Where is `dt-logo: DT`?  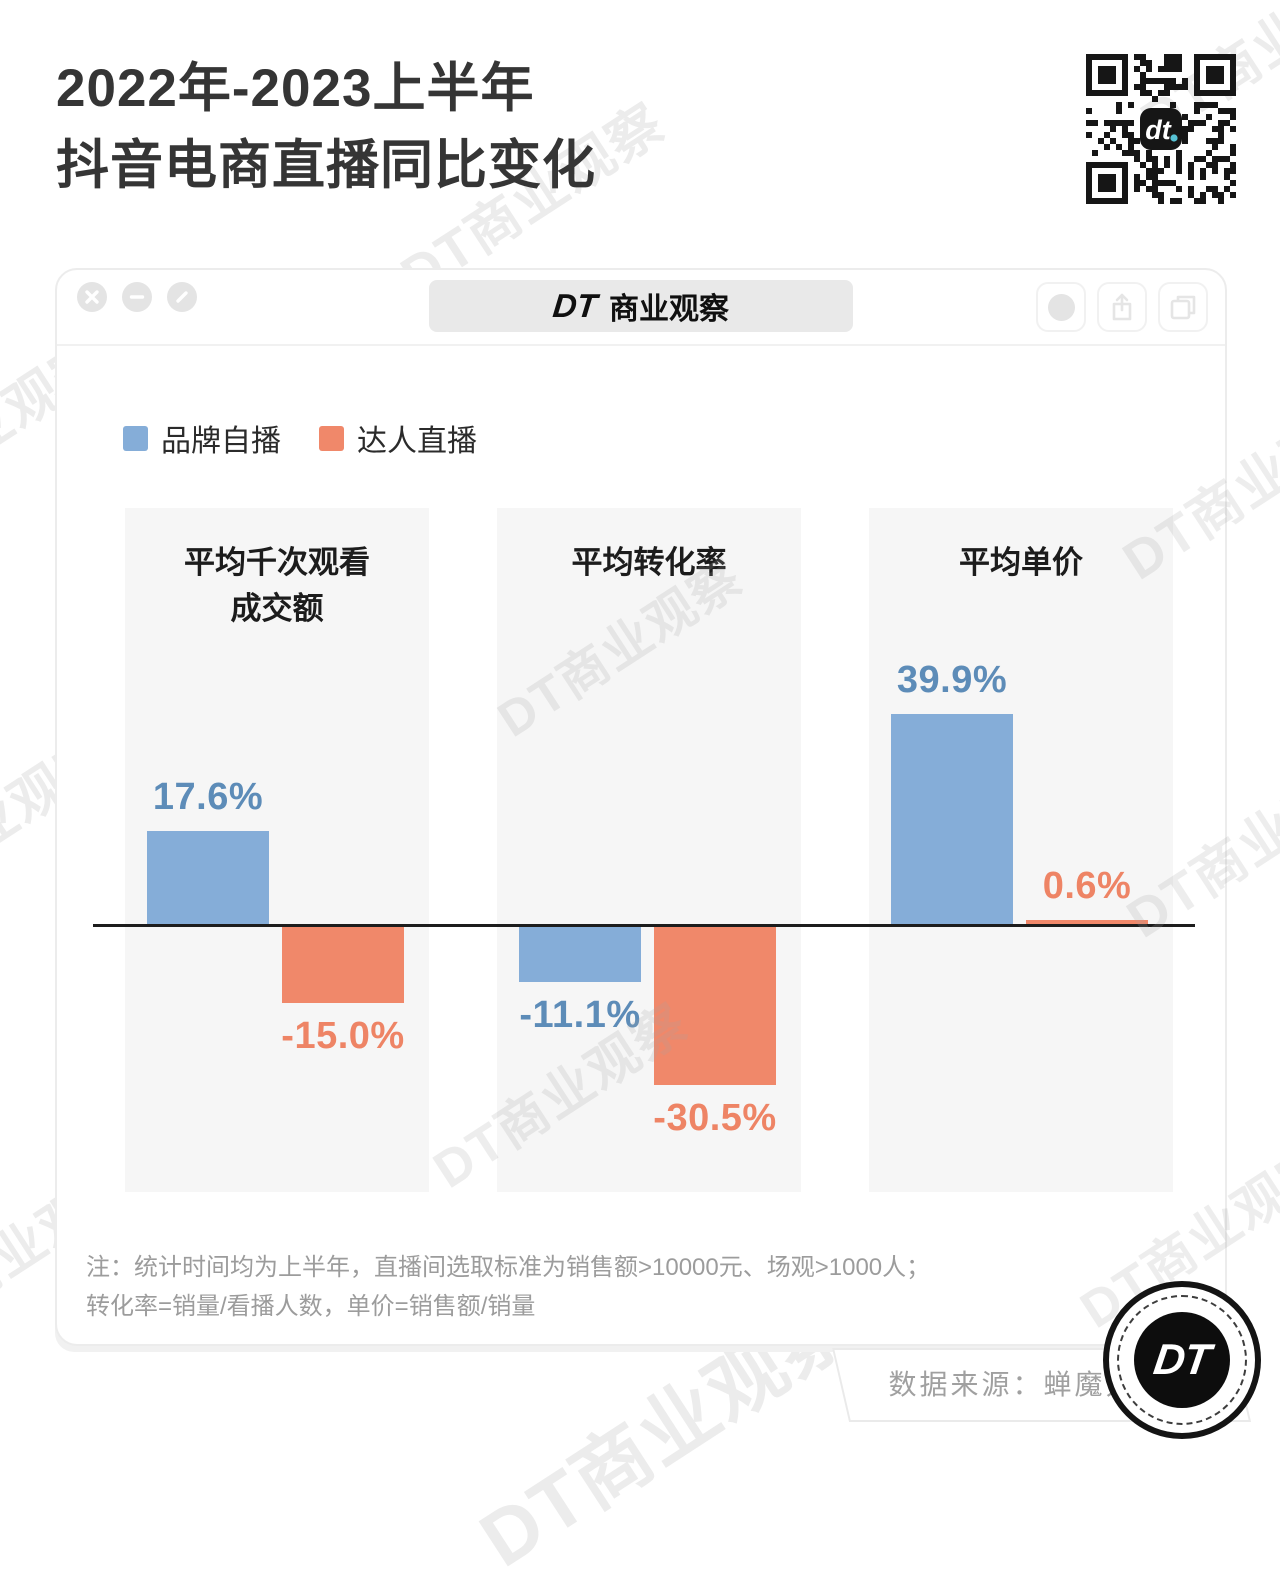 dt-logo: DT is located at coordinates (1182, 1360).